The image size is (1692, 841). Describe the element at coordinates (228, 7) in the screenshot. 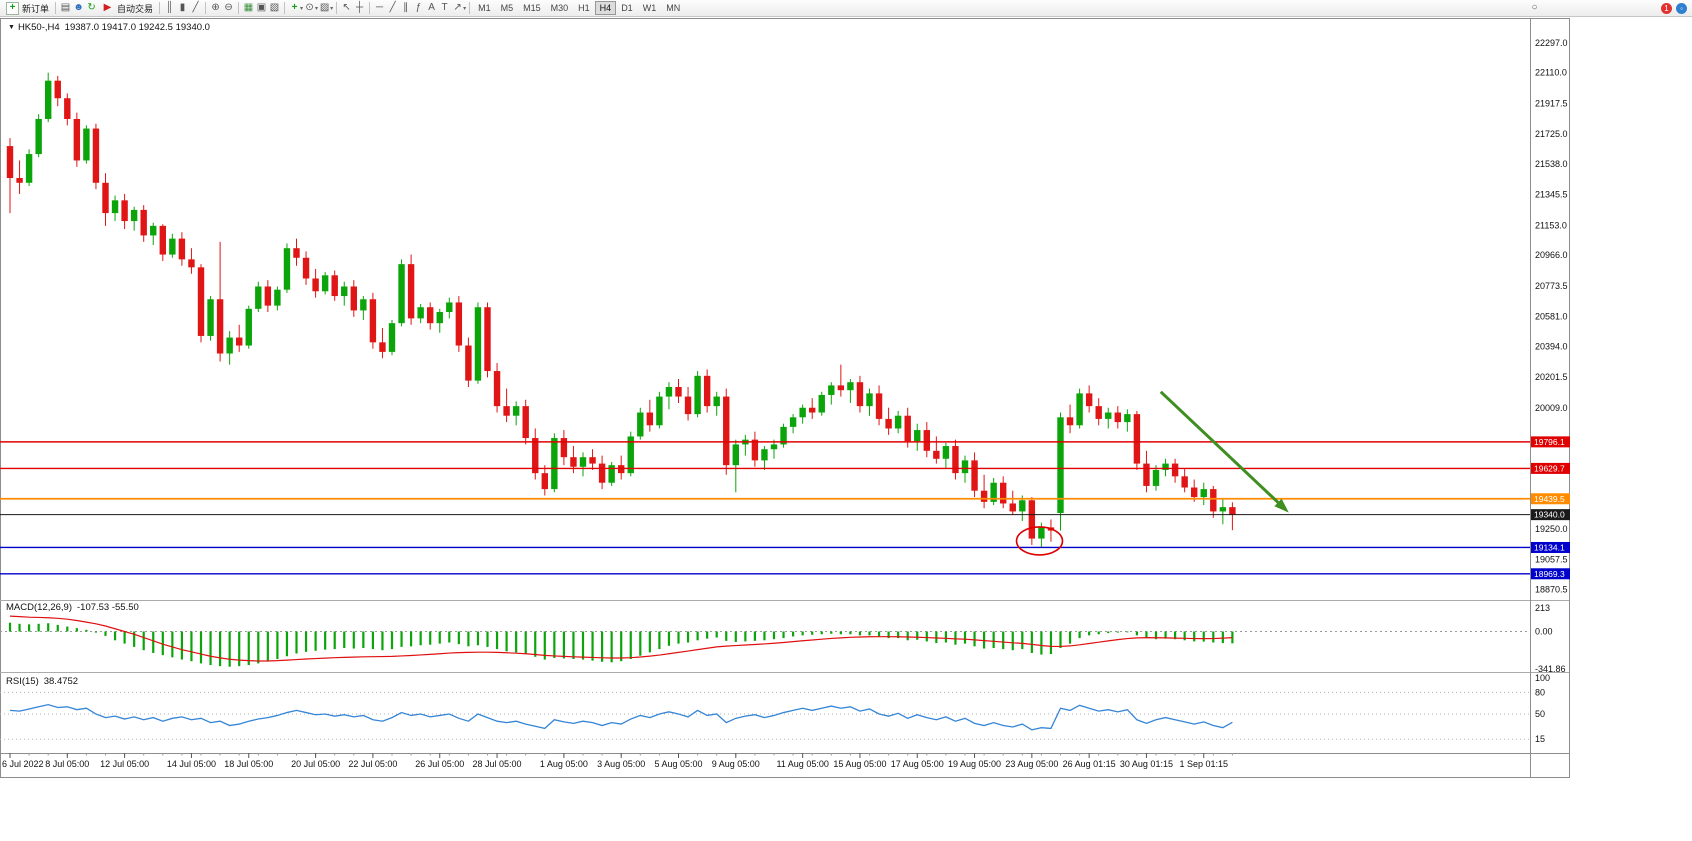

I see `zoom-out-icon: ⊖` at that location.